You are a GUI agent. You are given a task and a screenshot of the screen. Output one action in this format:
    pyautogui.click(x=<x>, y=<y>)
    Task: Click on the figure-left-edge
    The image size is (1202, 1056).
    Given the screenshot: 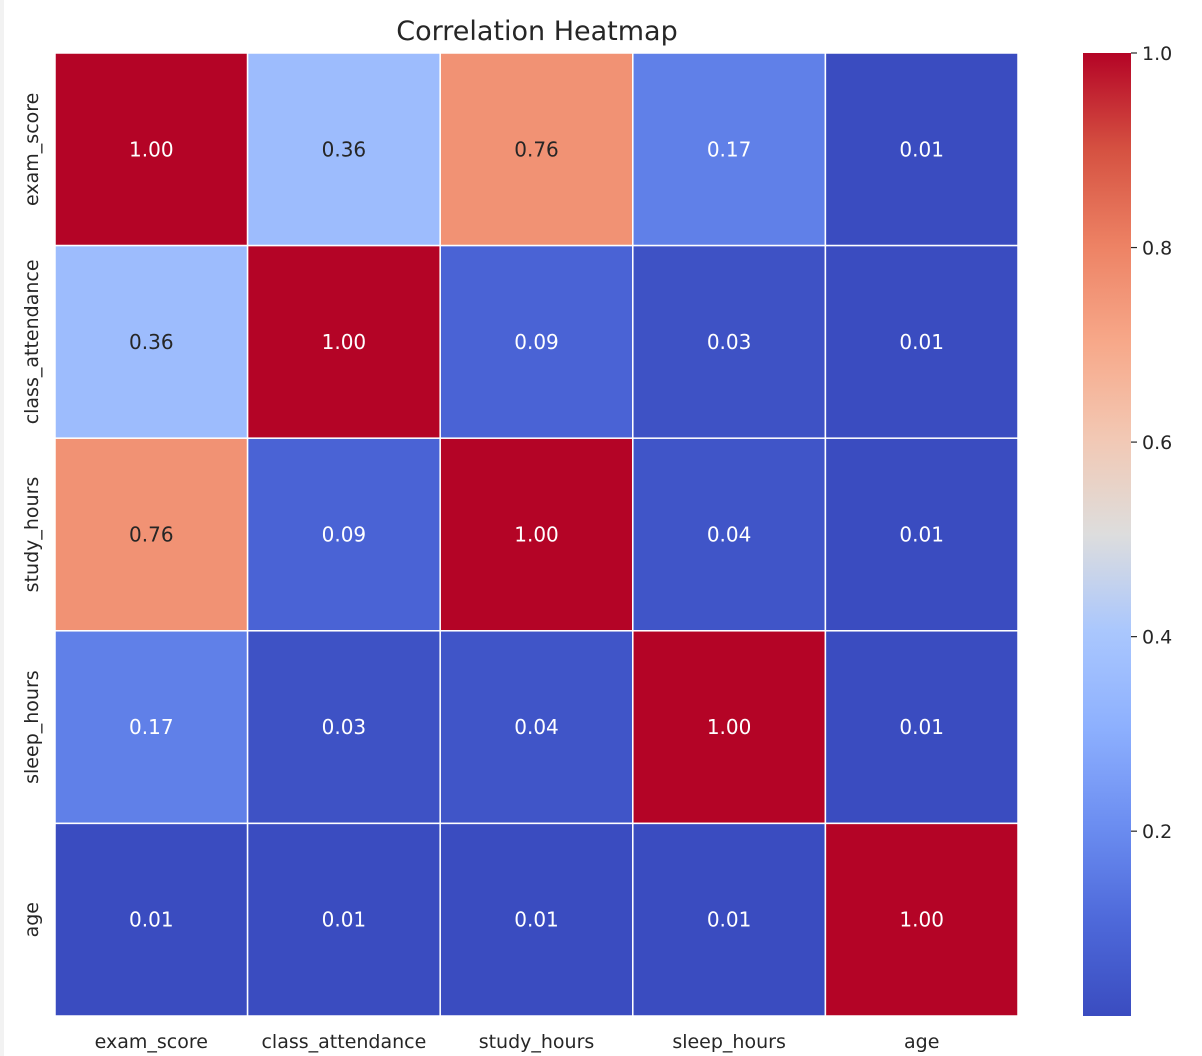 What is the action you would take?
    pyautogui.click(x=2, y=528)
    